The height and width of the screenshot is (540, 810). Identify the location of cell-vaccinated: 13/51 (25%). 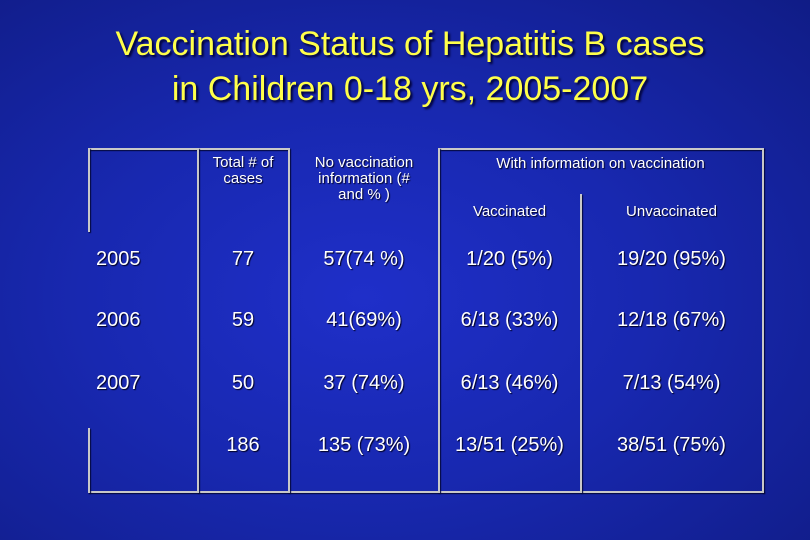
(509, 445).